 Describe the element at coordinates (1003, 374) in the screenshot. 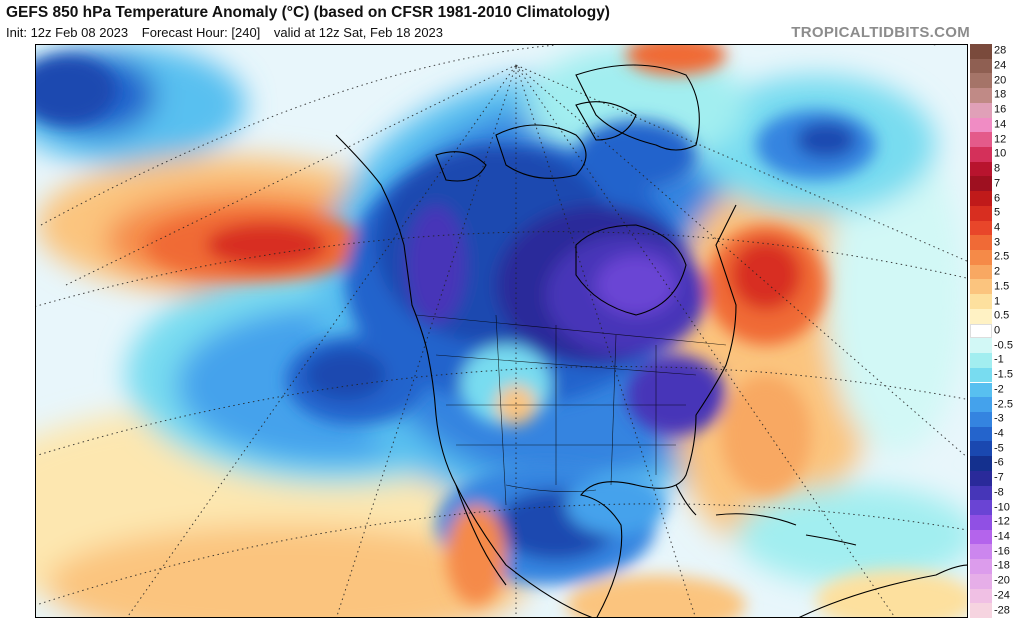

I see `colorbar-label: -1.5` at that location.